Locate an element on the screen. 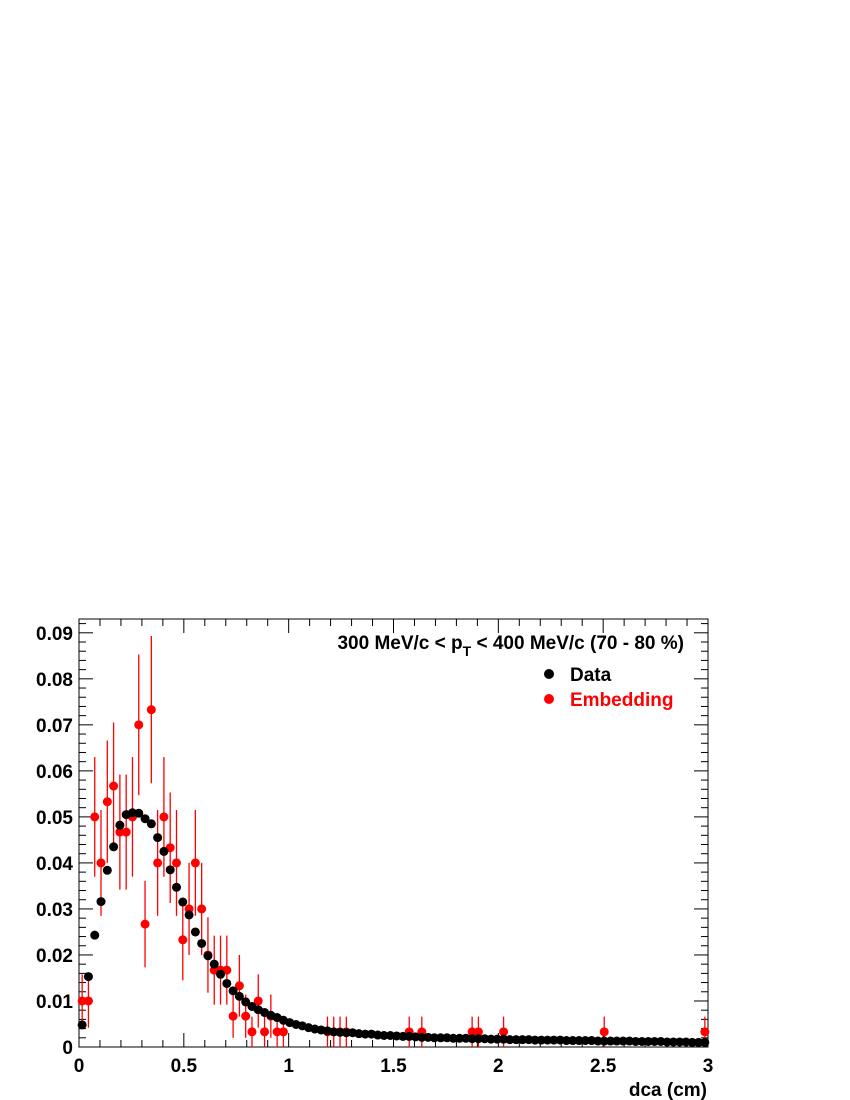  y-tick-label: 0.06 is located at coordinates (54, 772).